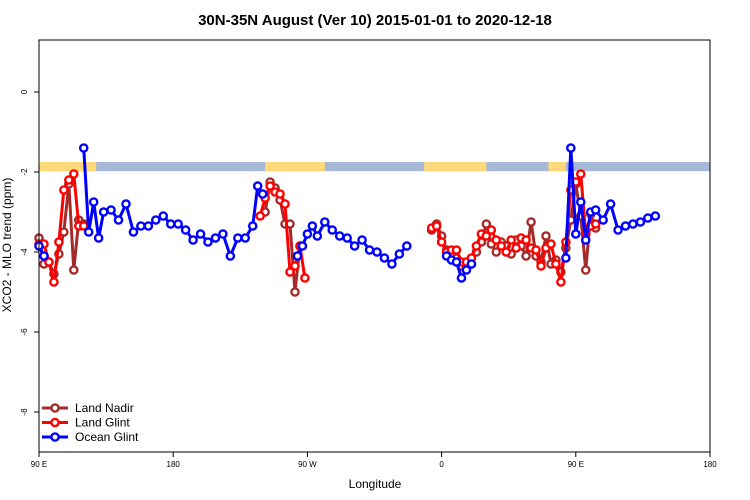  What do you see at coordinates (24, 252) in the screenshot?
I see `y-tick-label: -4` at bounding box center [24, 252].